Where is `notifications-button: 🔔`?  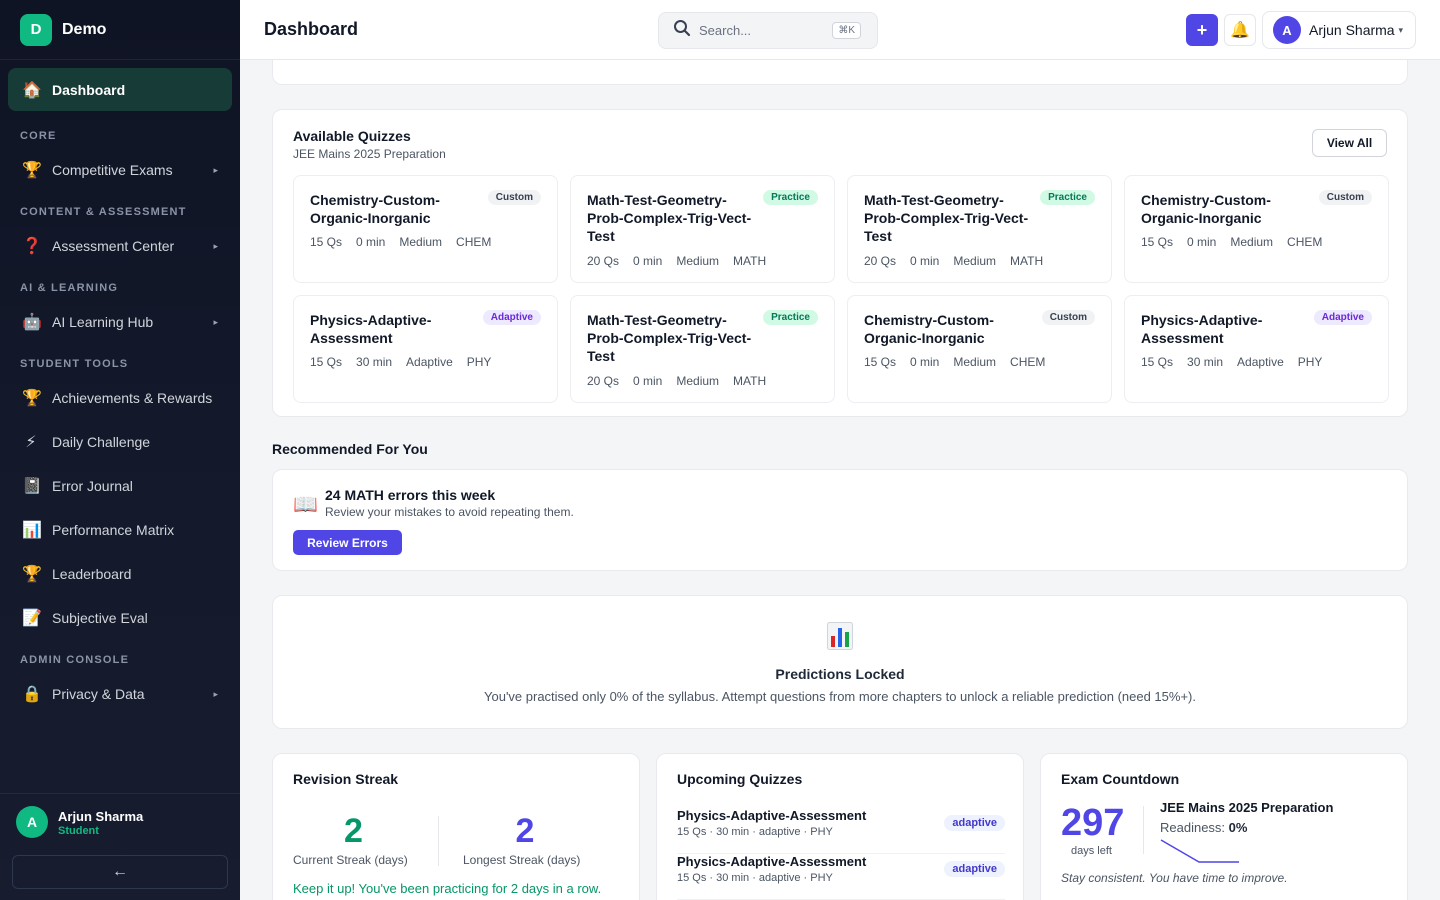
notifications-button: 🔔 is located at coordinates (1240, 30).